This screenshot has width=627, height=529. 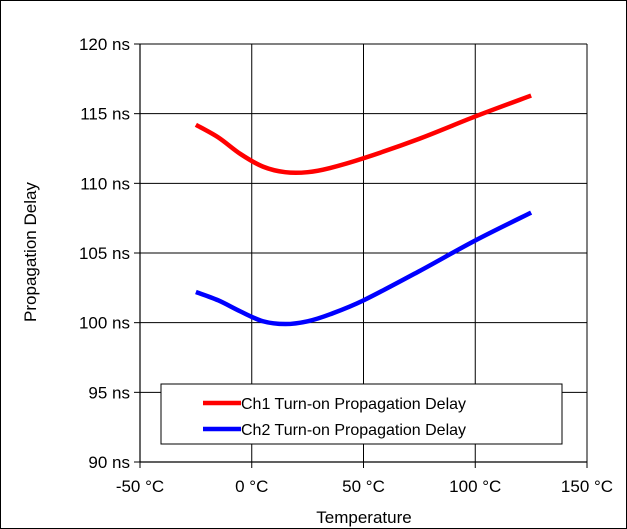 I want to click on y-tick-label: 115 ns, so click(x=105, y=114).